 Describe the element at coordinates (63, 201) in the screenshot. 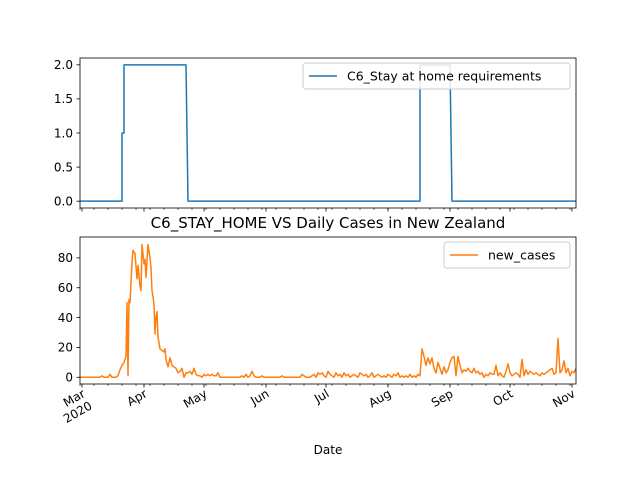

I see `y-tick-label: 0.0` at that location.